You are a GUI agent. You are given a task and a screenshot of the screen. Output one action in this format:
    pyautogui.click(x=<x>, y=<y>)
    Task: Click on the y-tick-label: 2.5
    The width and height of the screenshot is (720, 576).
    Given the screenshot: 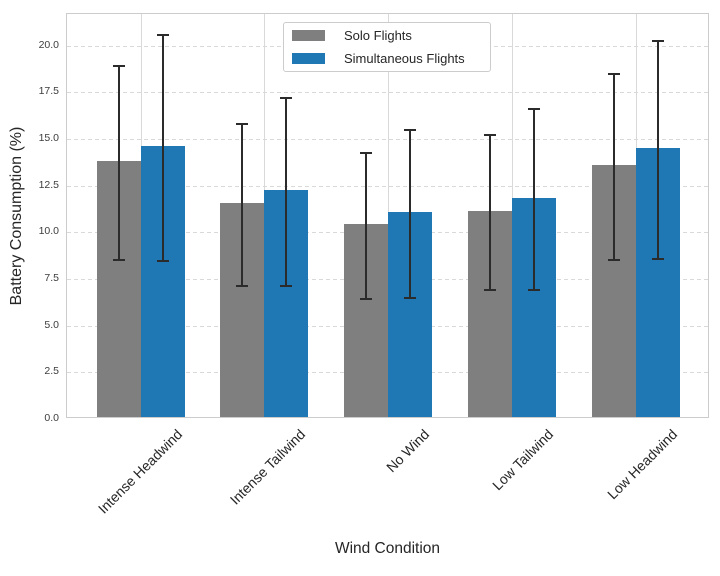 What is the action you would take?
    pyautogui.click(x=51, y=371)
    